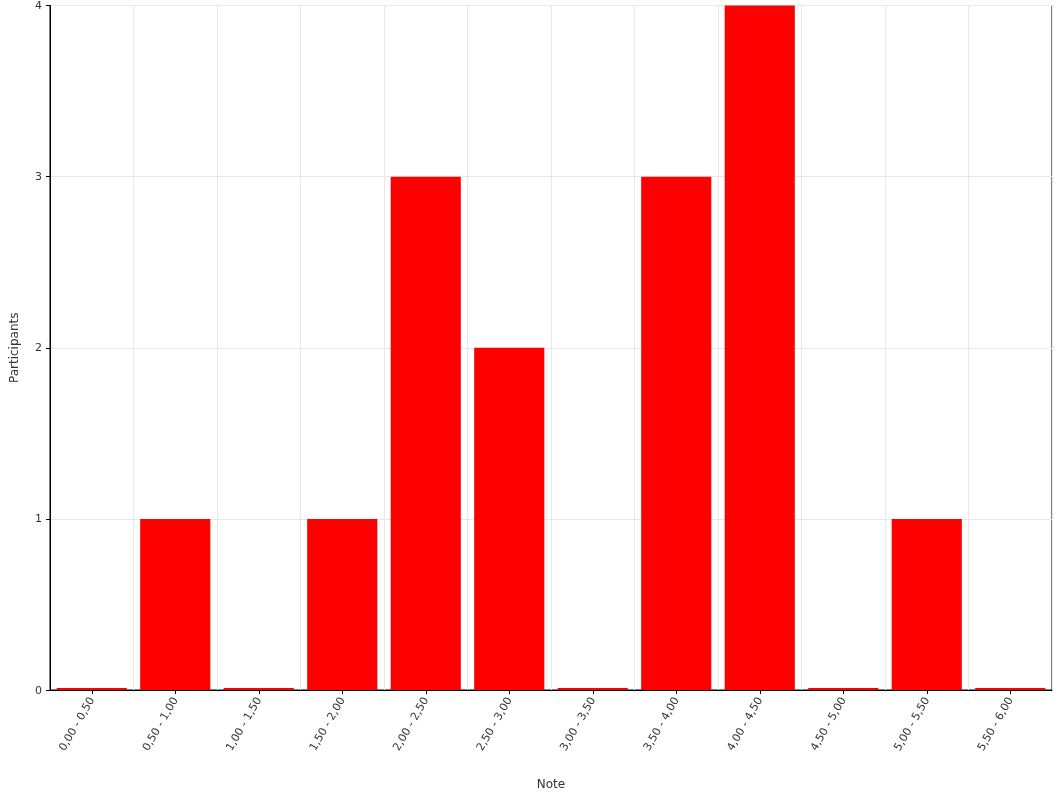 The height and width of the screenshot is (795, 1060). Describe the element at coordinates (38, 177) in the screenshot. I see `y-tick-label: 3` at that location.